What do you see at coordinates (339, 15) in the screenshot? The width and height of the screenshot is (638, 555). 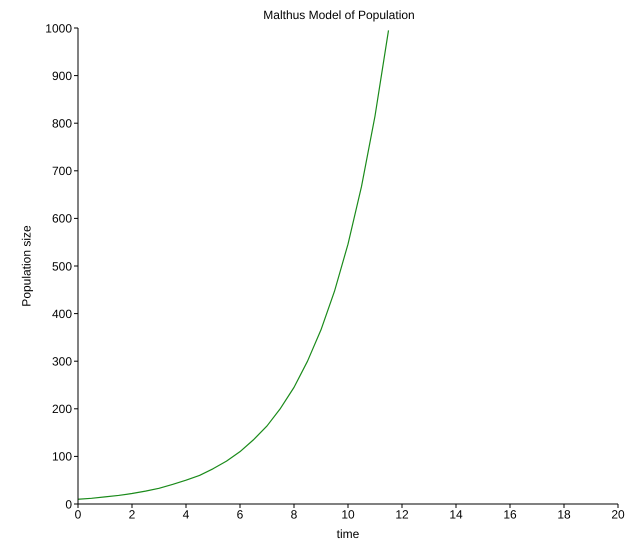 I see `chart-title: Malthus Model of Population` at bounding box center [339, 15].